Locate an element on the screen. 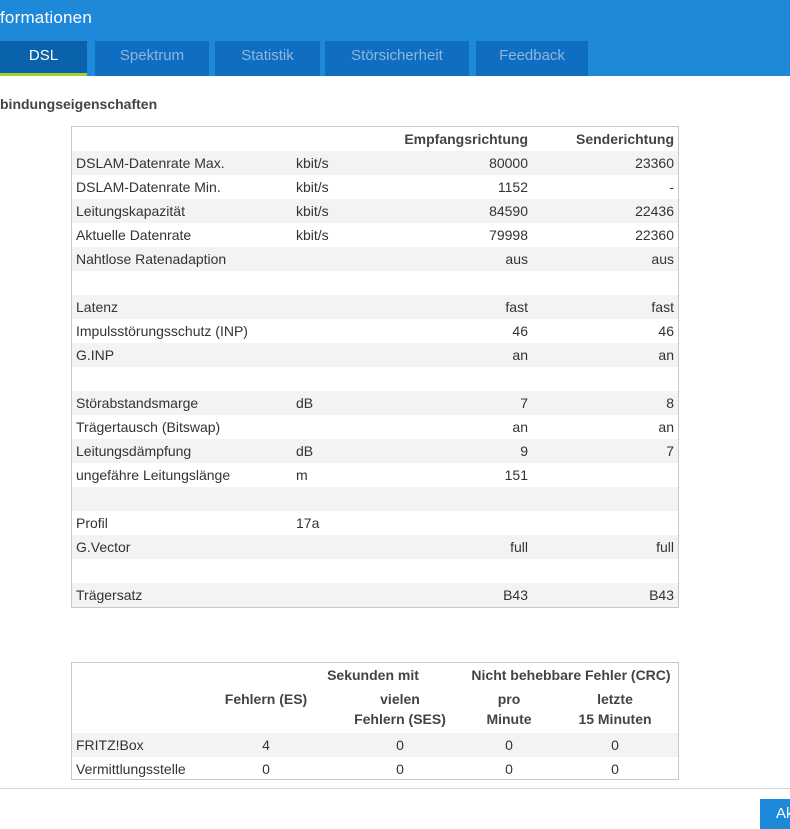  value-upstream: 8 is located at coordinates (670, 403).